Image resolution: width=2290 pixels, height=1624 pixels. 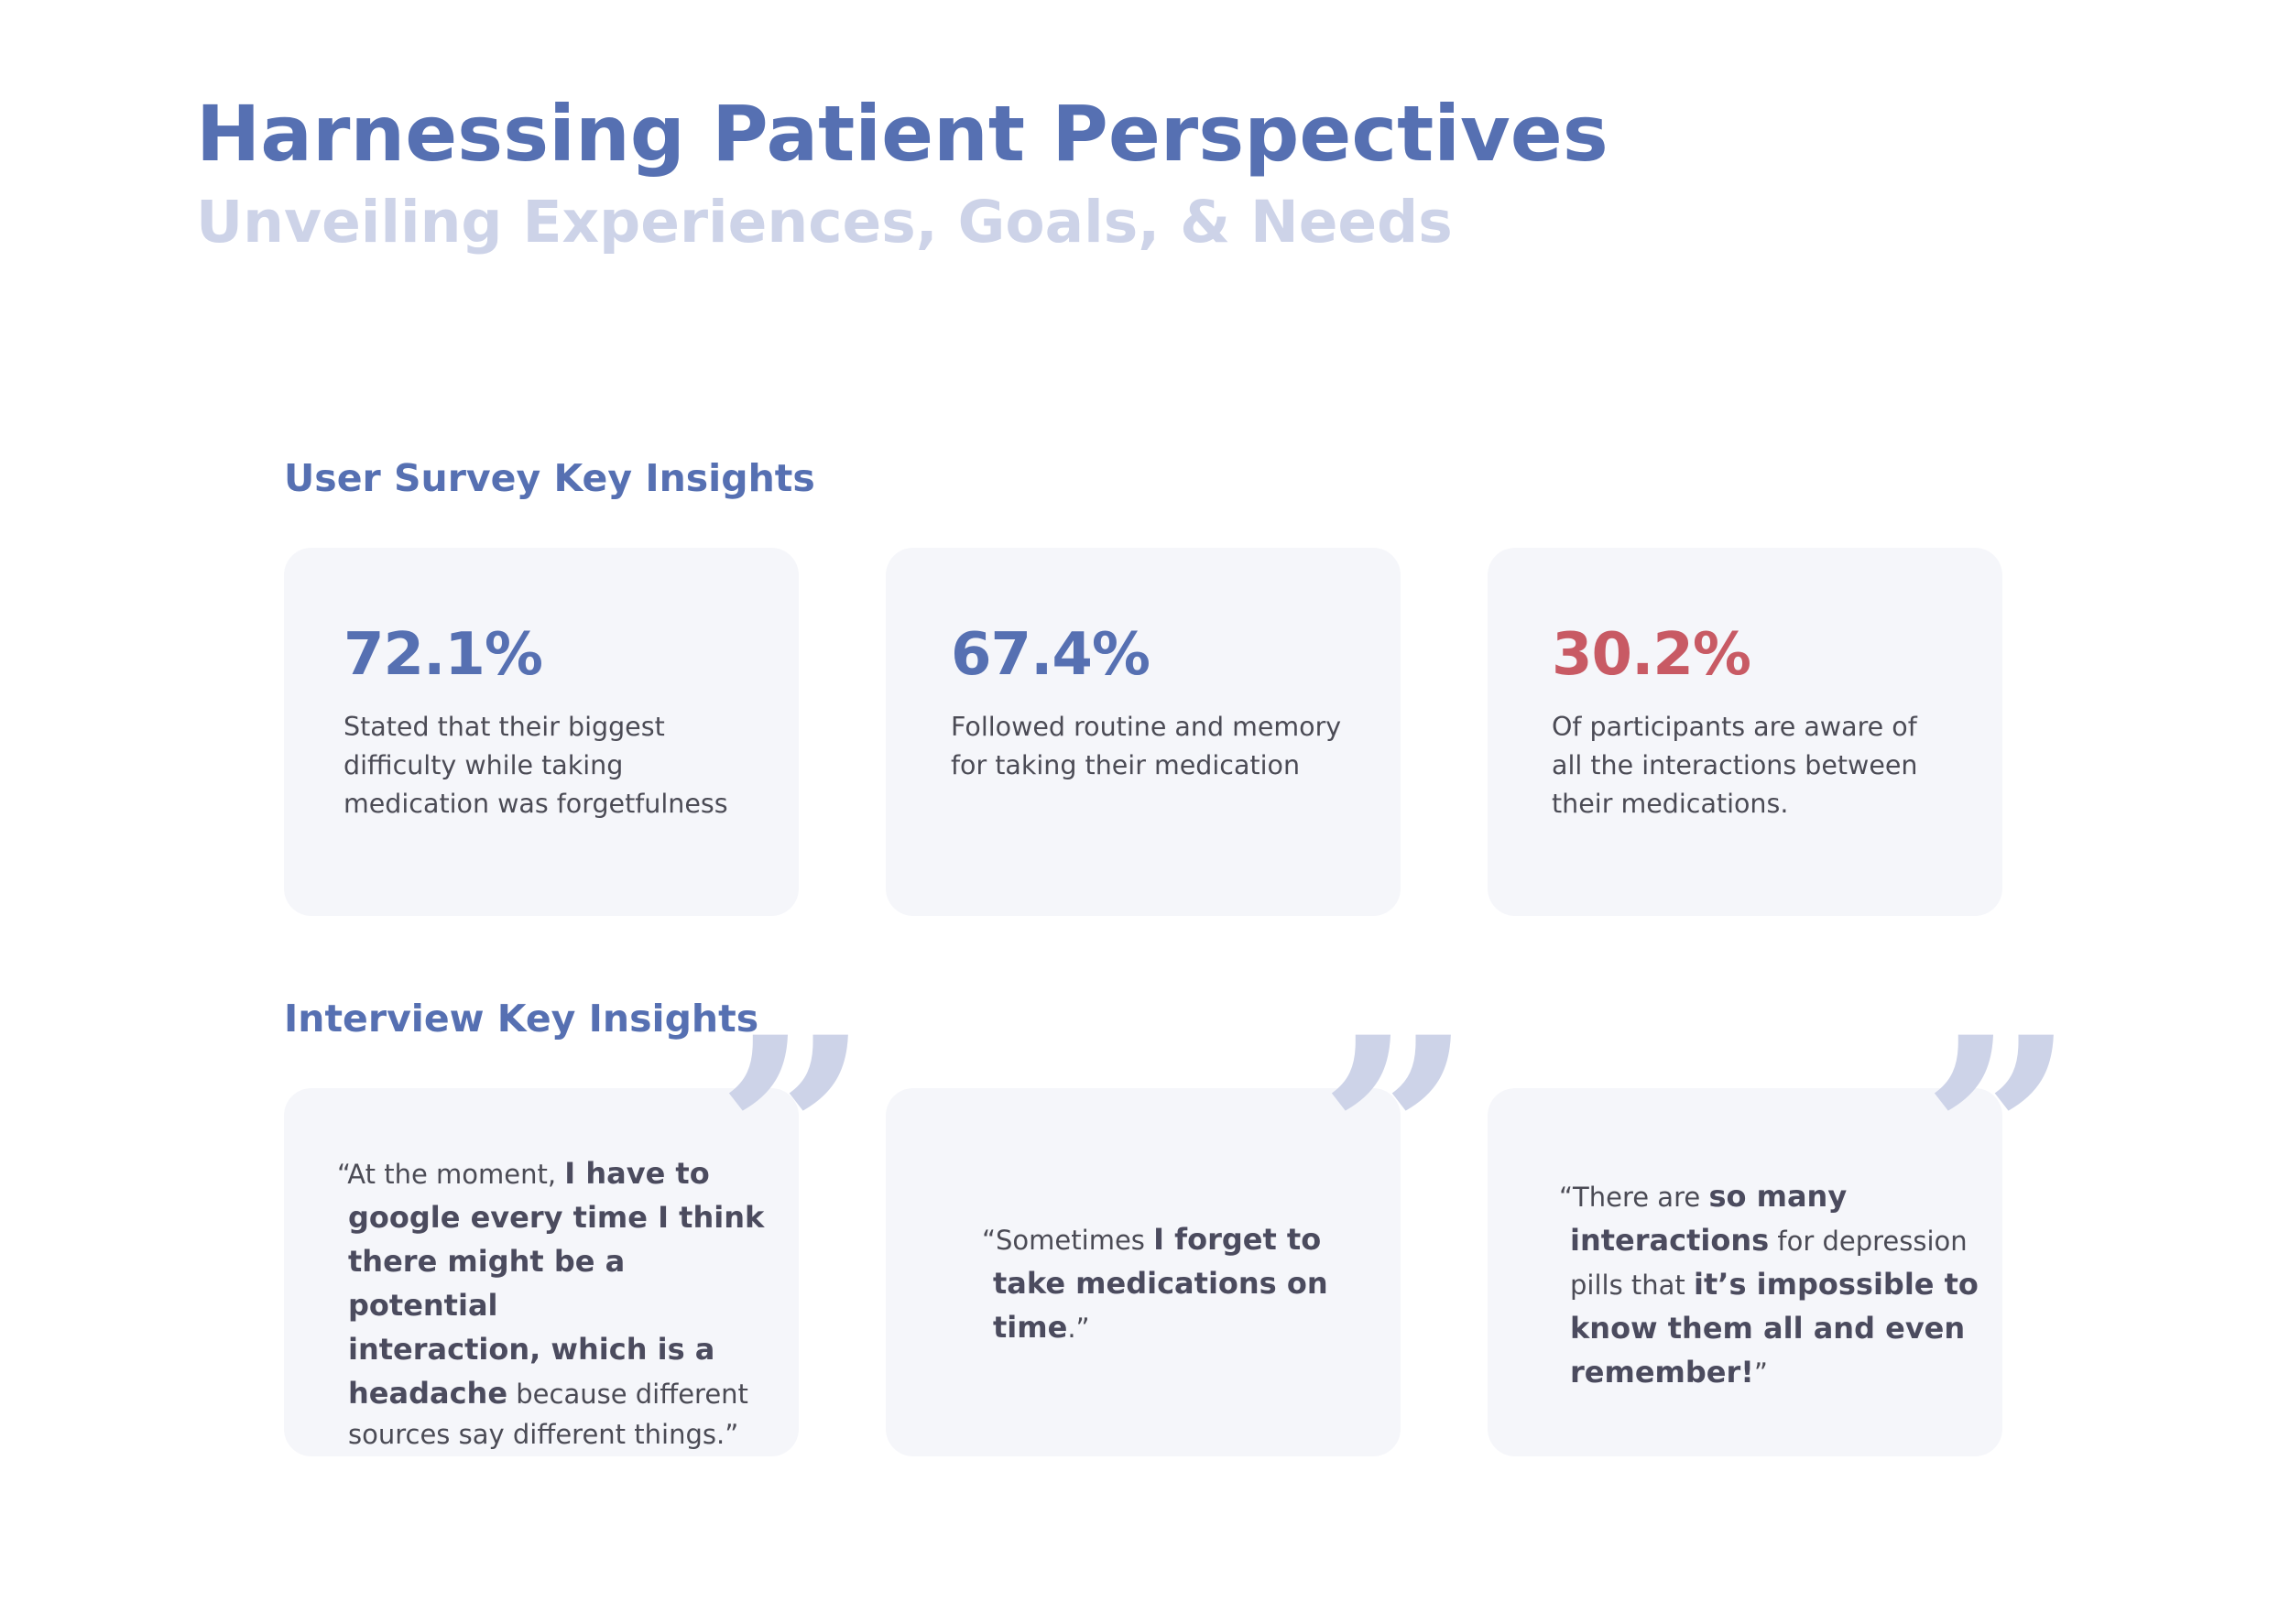 I want to click on quote-emphasis: time, so click(x=1030, y=1327).